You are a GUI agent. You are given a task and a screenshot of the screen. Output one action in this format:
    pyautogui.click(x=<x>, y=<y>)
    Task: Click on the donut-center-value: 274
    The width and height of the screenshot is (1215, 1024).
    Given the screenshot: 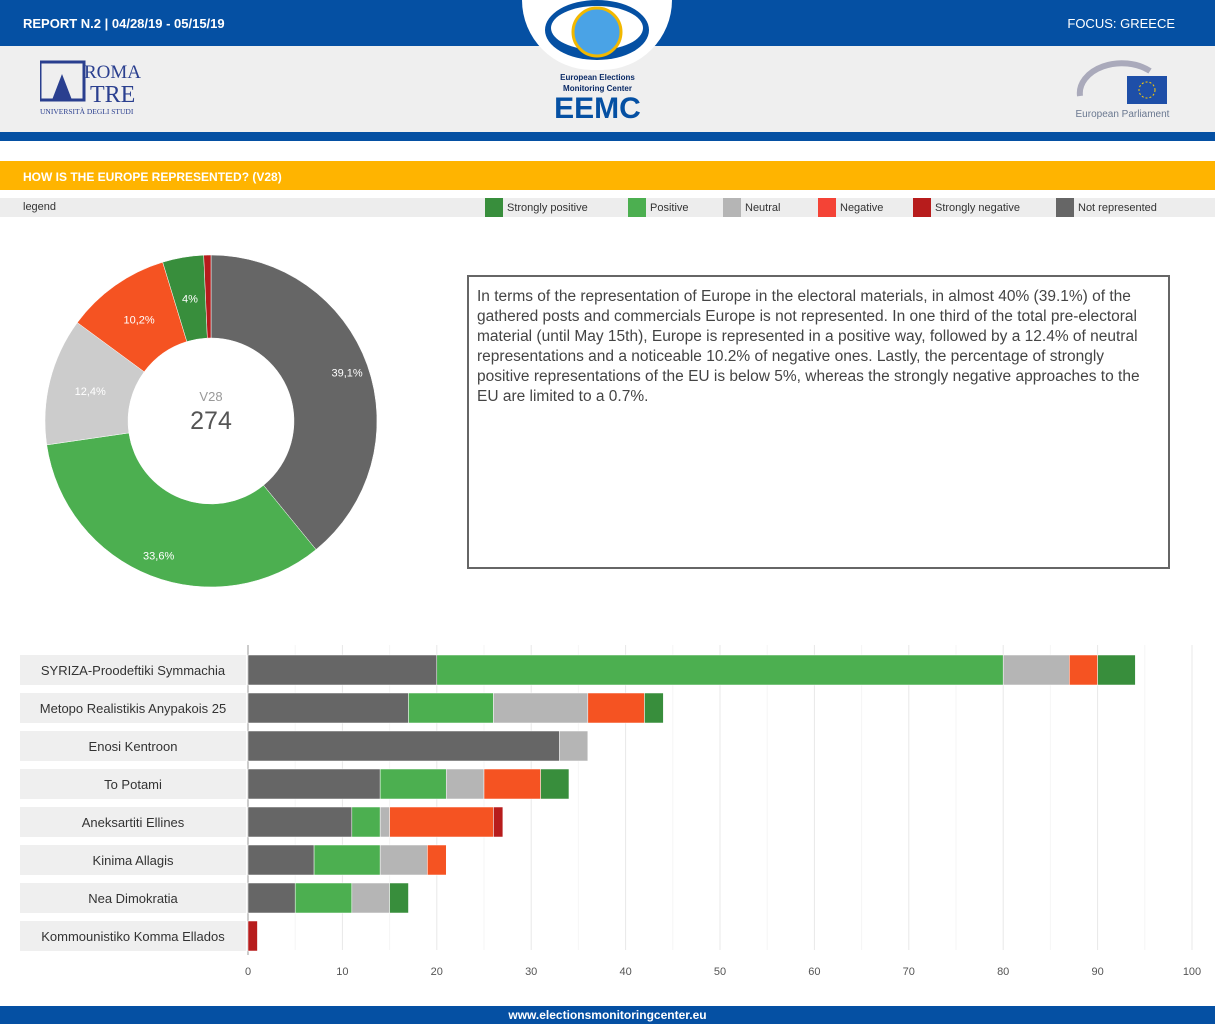 What is the action you would take?
    pyautogui.click(x=211, y=421)
    